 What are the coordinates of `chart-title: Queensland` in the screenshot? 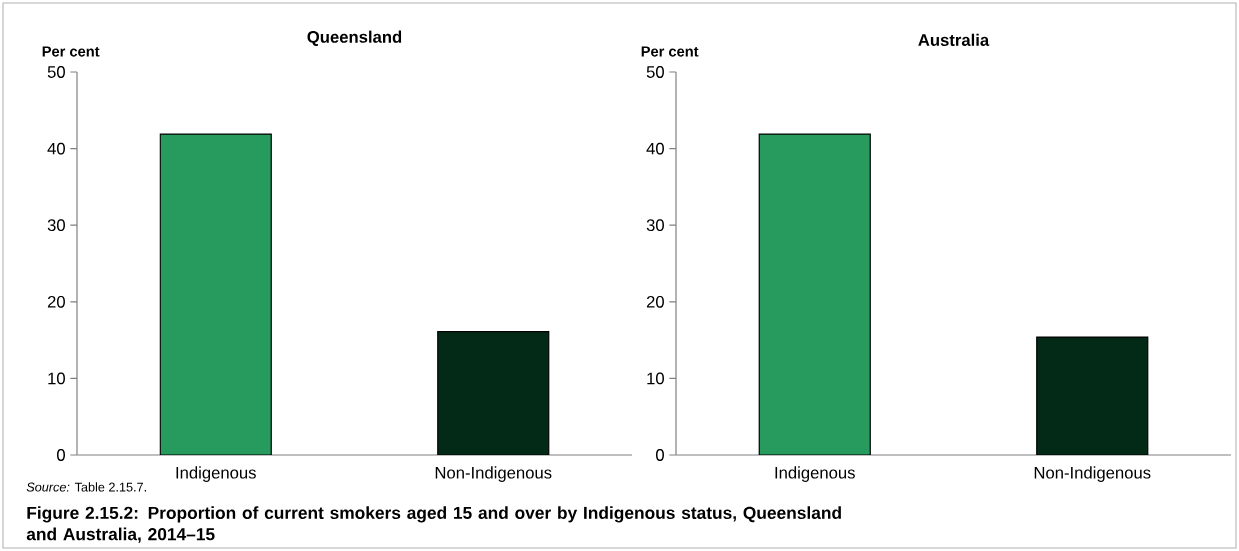 It's located at (354, 38).